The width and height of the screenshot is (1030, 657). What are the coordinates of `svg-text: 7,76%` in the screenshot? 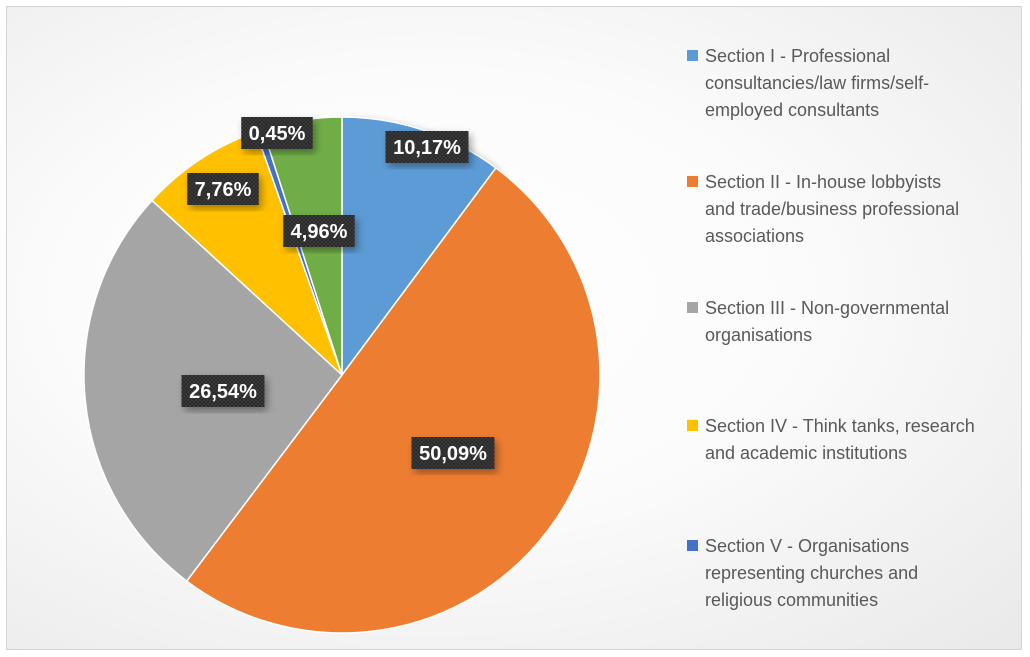 It's located at (223, 190).